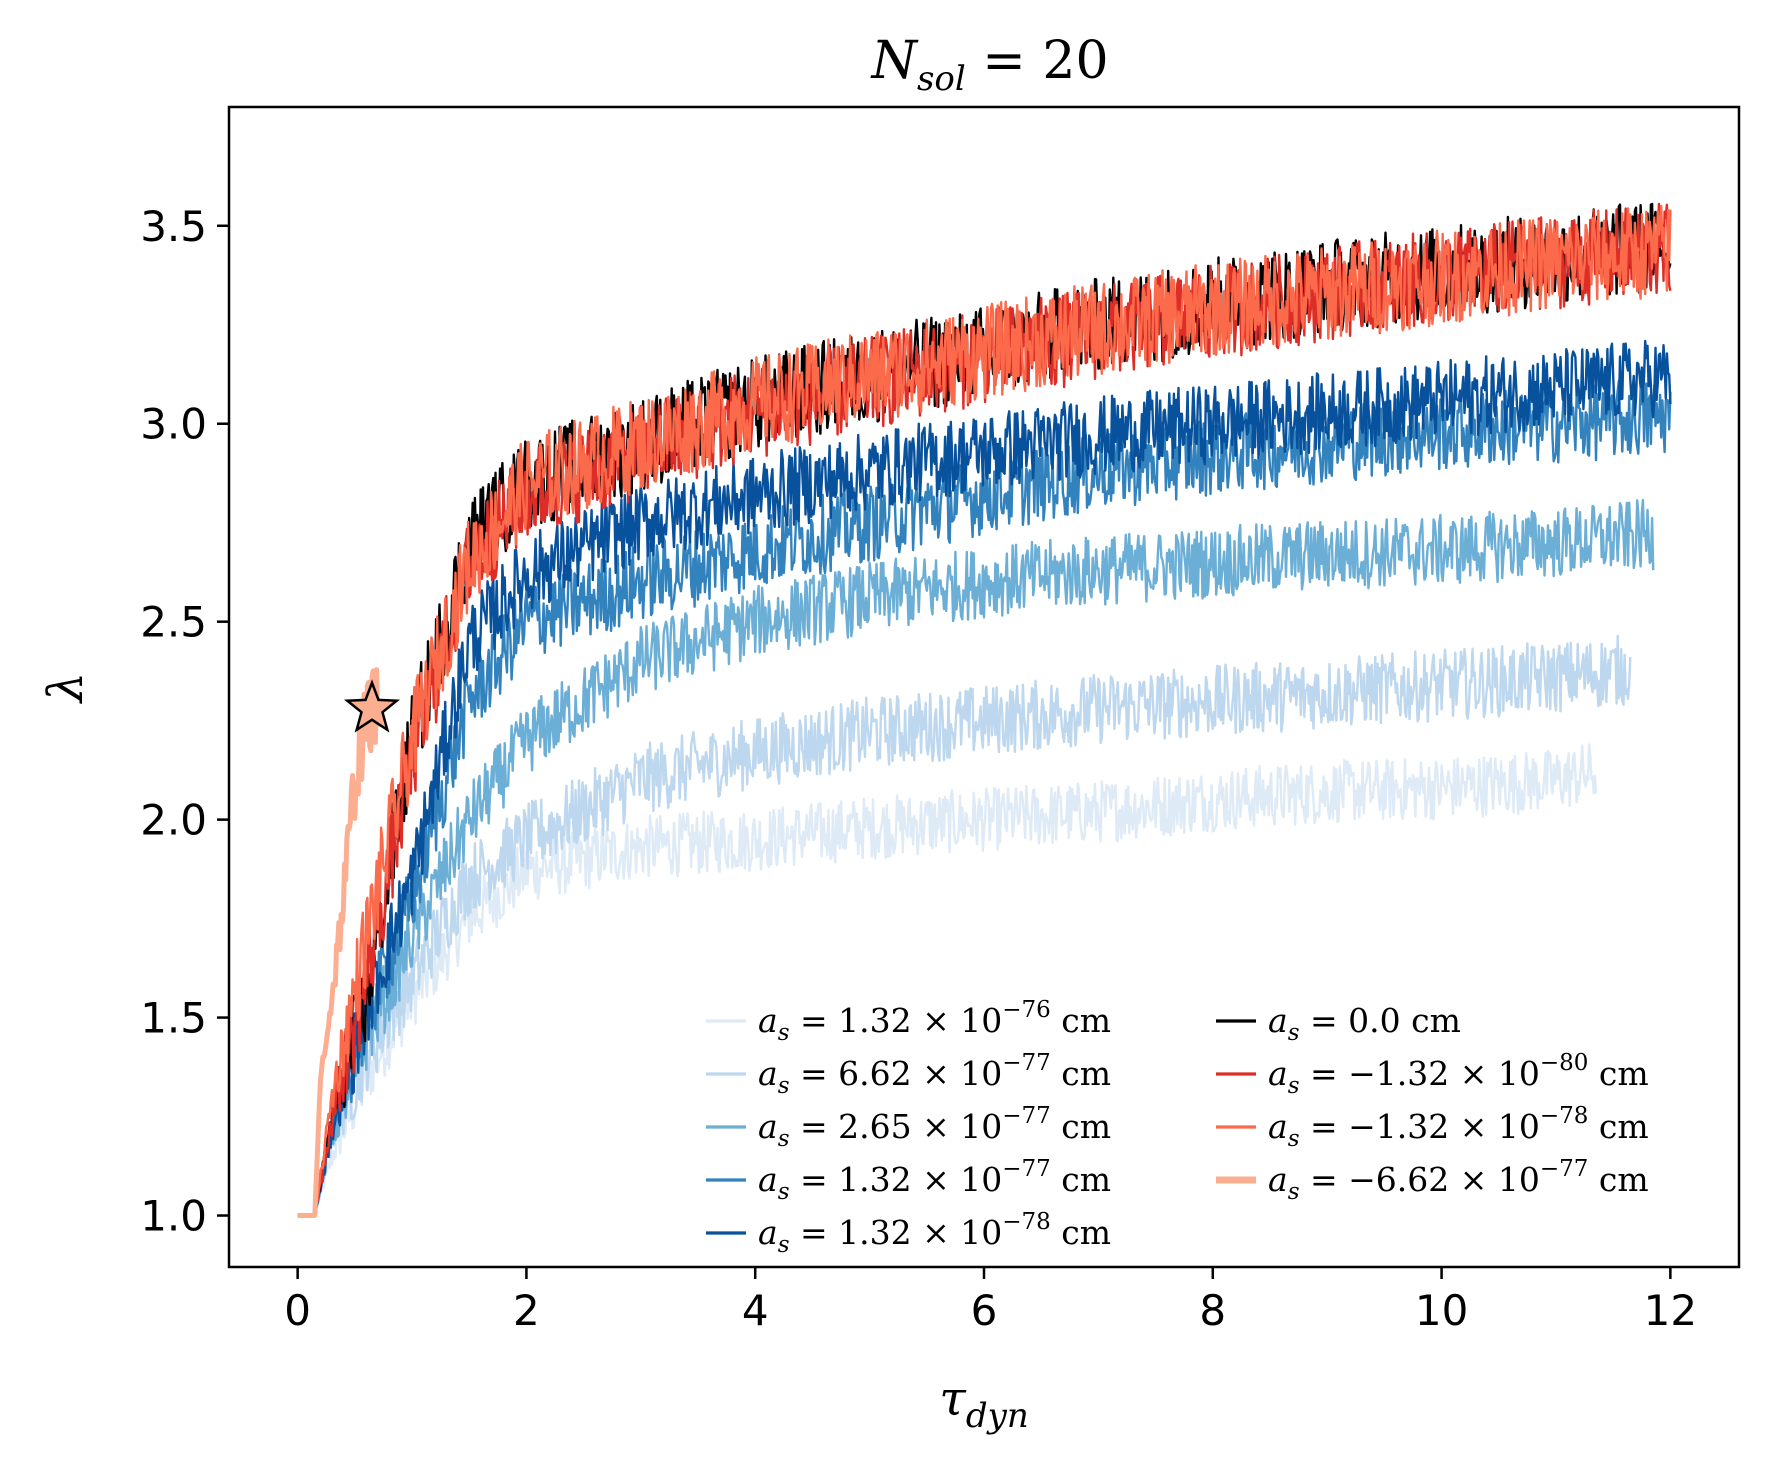 This screenshot has height=1459, width=1769. I want to click on legend-label: as = −6.62 × 10−77 cm, so click(1458, 1180).